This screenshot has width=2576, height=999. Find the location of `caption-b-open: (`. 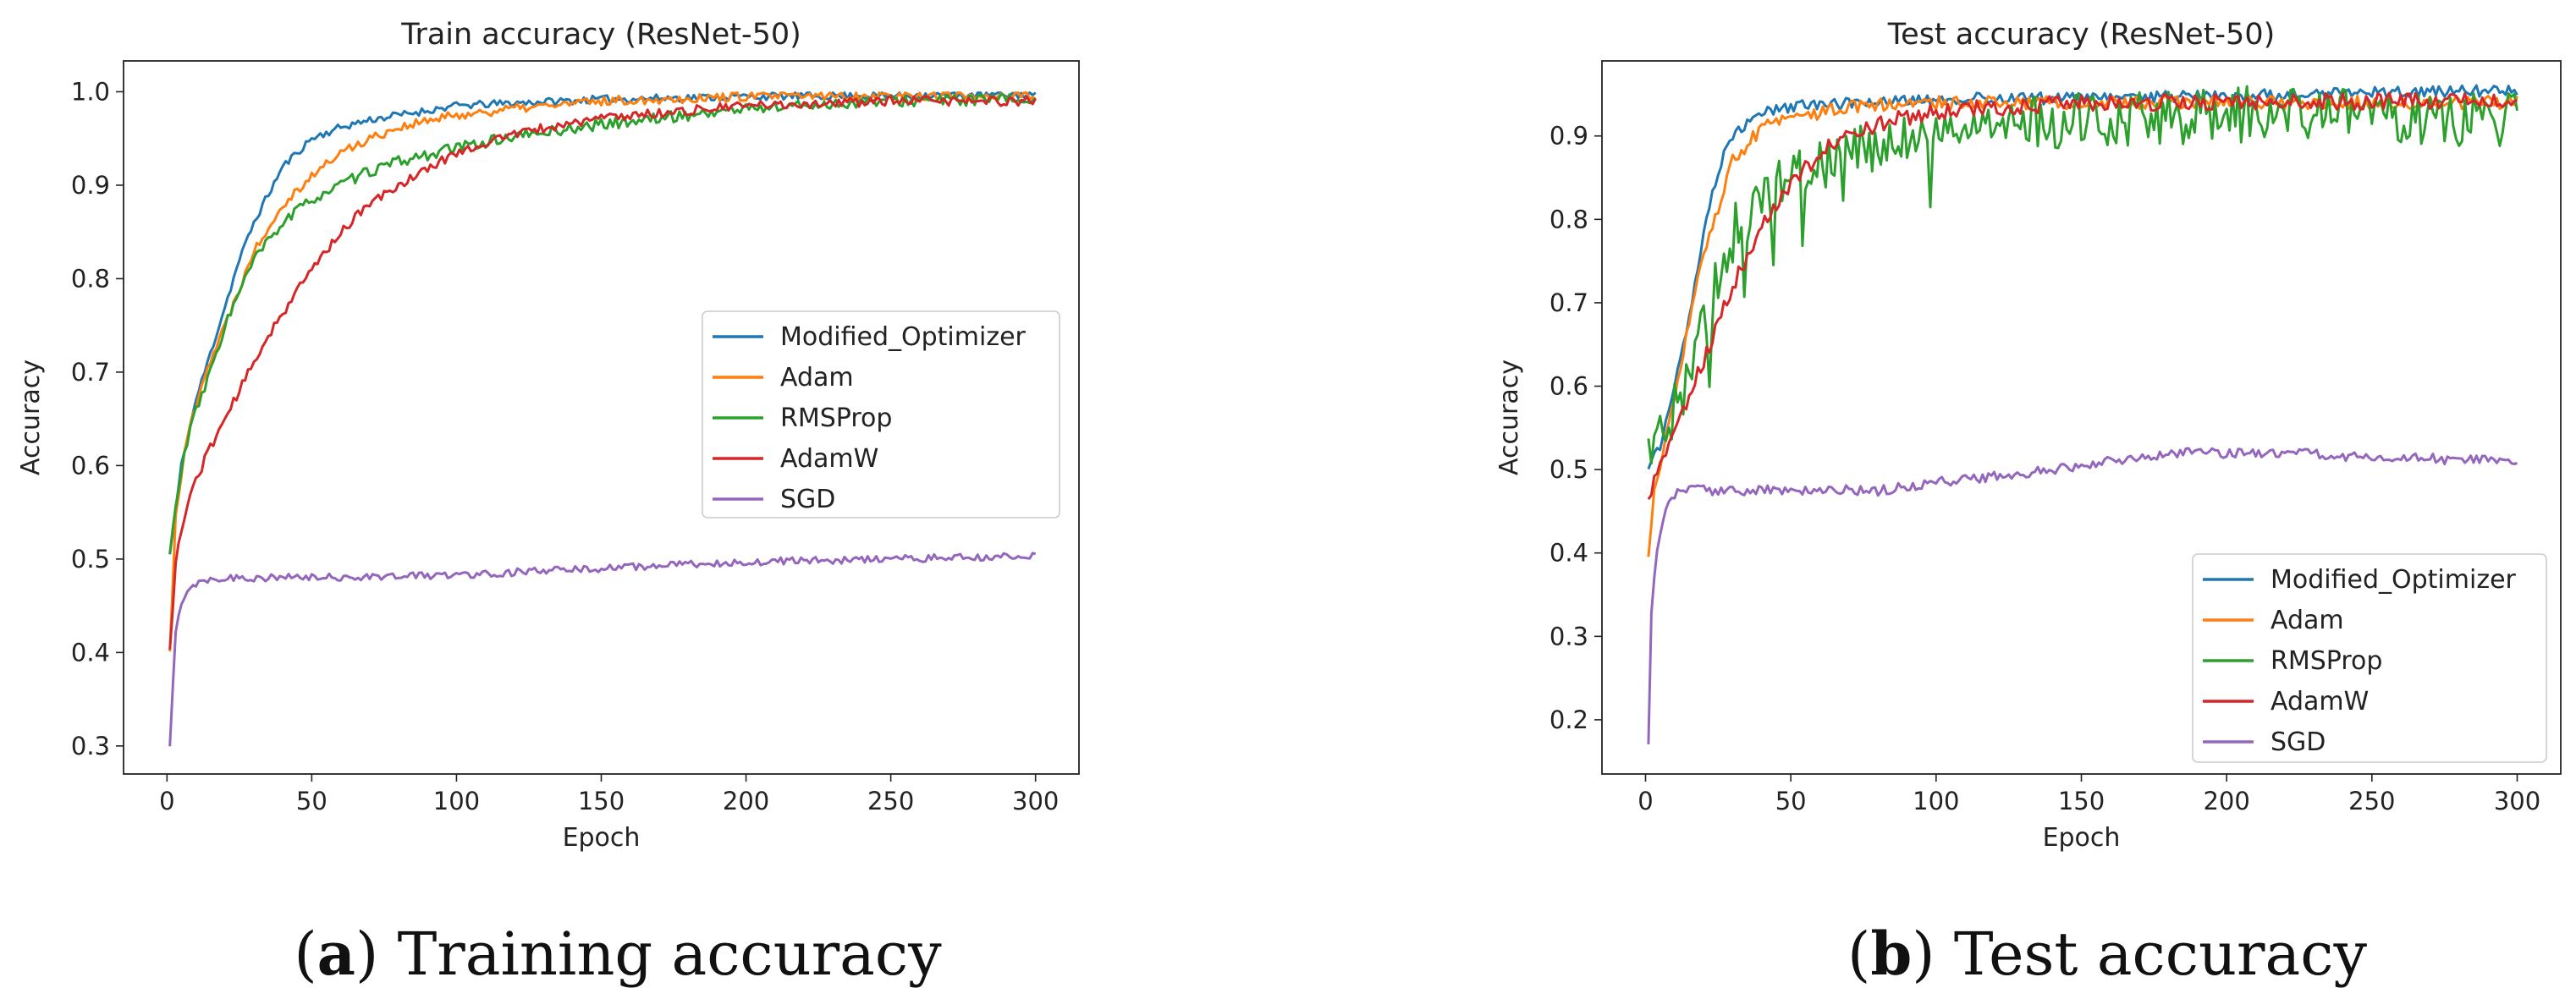

caption-b-open: ( is located at coordinates (1858, 954).